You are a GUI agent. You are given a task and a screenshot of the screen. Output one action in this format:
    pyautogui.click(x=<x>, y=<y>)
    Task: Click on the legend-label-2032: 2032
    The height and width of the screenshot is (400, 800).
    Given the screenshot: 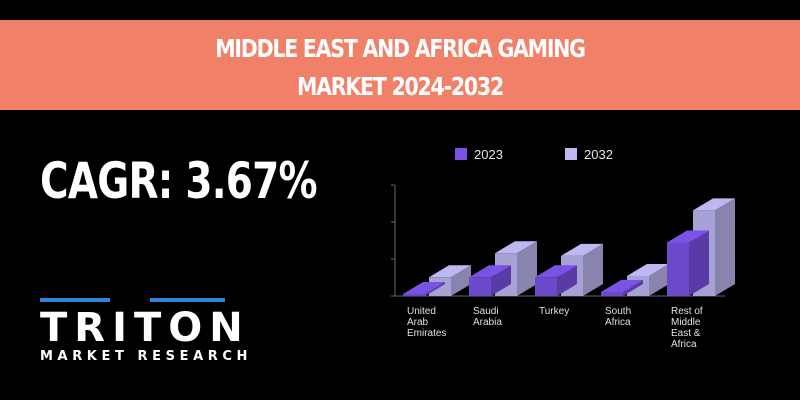 What is the action you would take?
    pyautogui.click(x=598, y=154)
    